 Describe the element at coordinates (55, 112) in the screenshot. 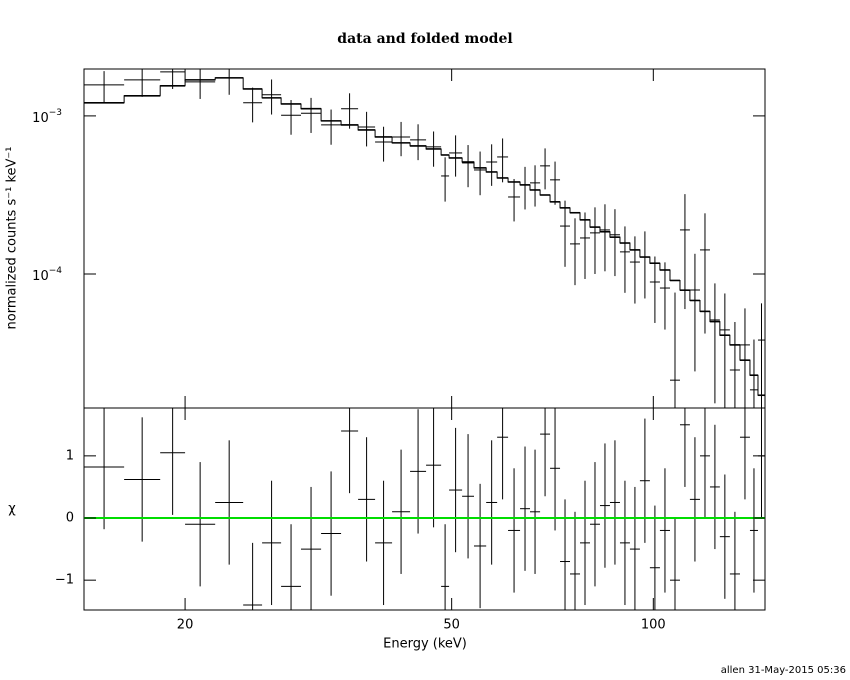

I see `y-tick-exponent: −3` at that location.